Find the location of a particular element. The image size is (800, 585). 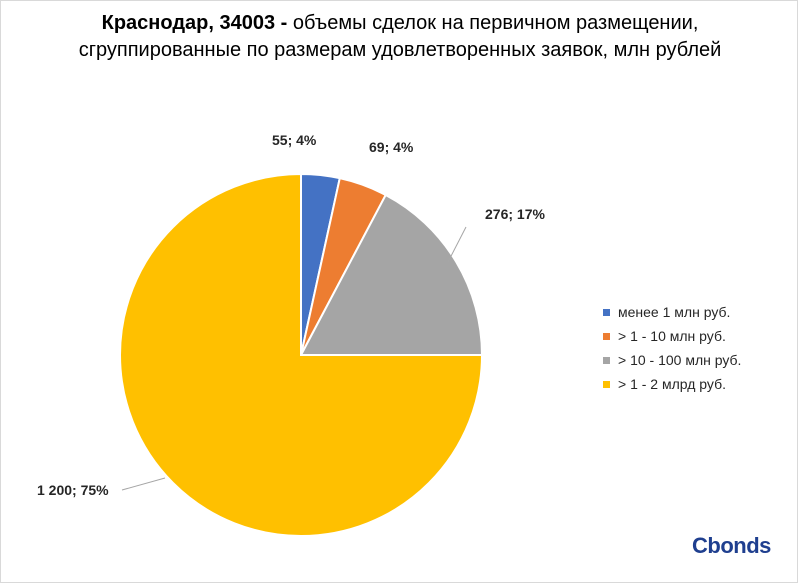

legend-item-2: > 1 - 10 млн руб. is located at coordinates (672, 336).